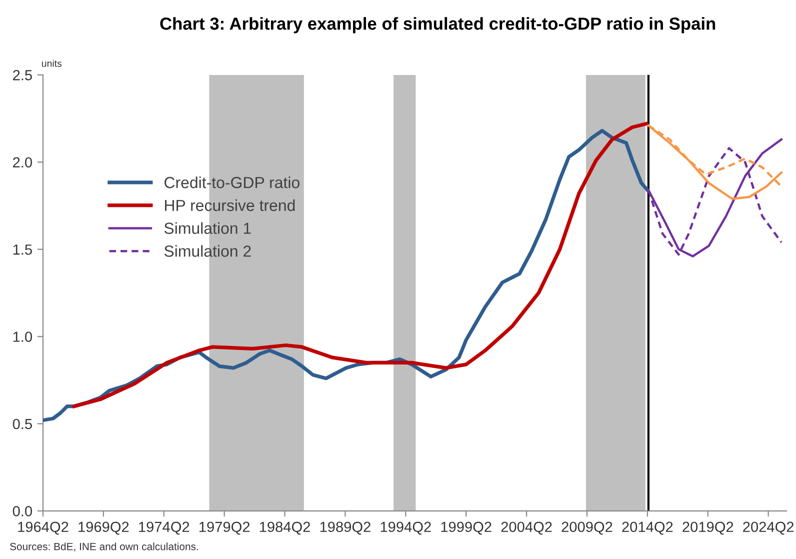 This screenshot has width=796, height=559. What do you see at coordinates (230, 205) in the screenshot?
I see `legend-label: HP recursive trend` at bounding box center [230, 205].